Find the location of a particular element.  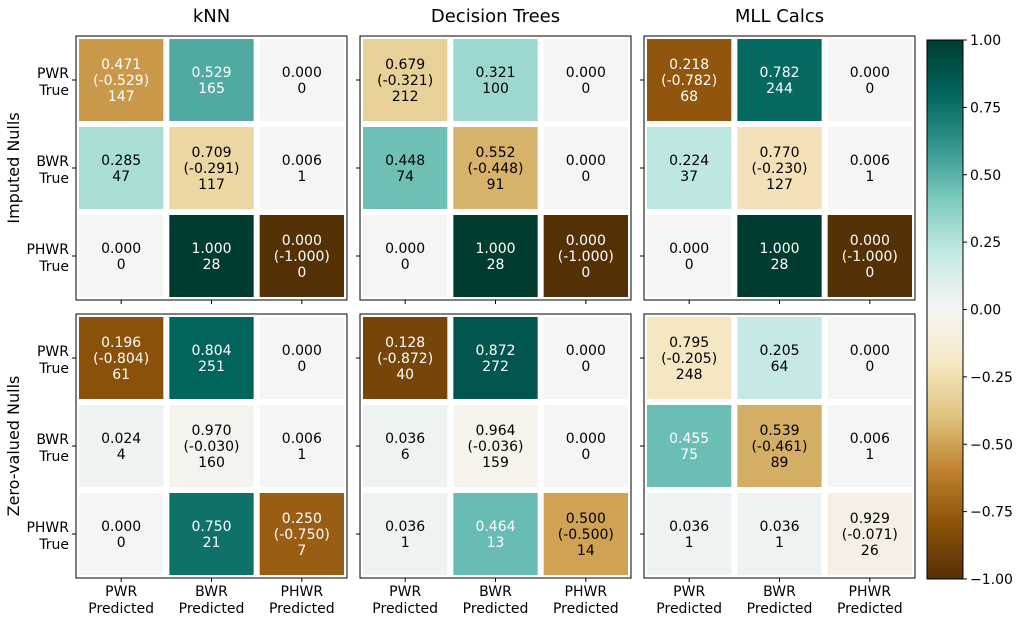

cell-label: 0.539 is located at coordinates (779, 431).